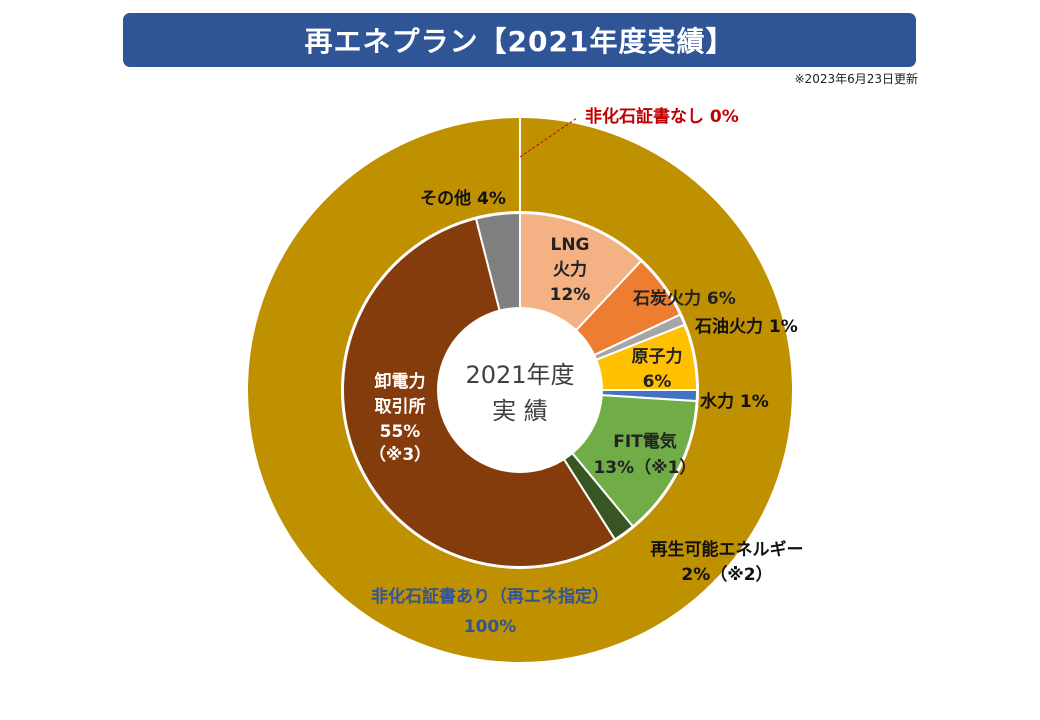  Describe the element at coordinates (657, 382) in the screenshot. I see `data-label-nuclear-b: 6%` at that location.